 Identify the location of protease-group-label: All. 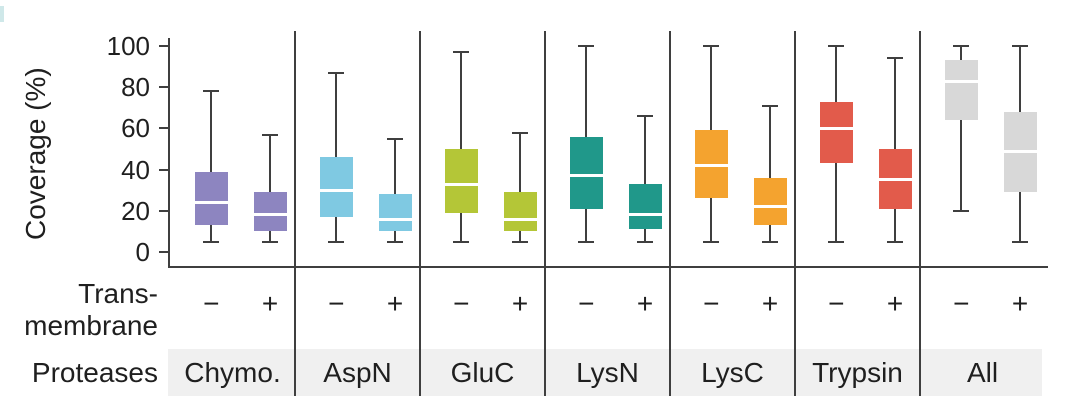
(982, 372).